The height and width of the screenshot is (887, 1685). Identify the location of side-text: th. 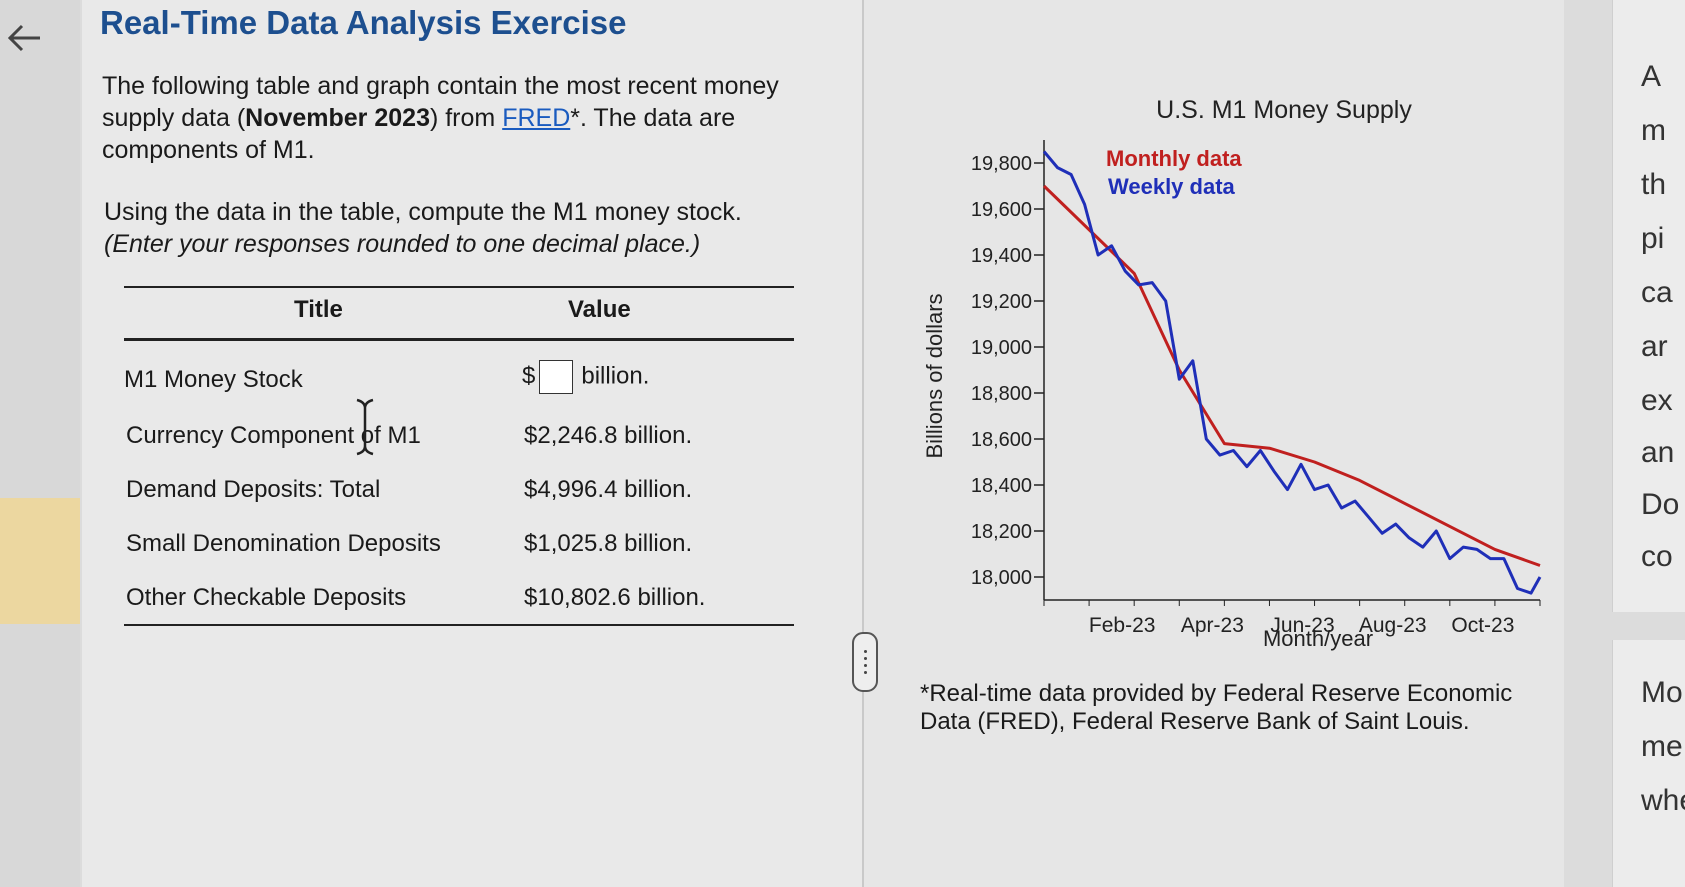
(1654, 184).